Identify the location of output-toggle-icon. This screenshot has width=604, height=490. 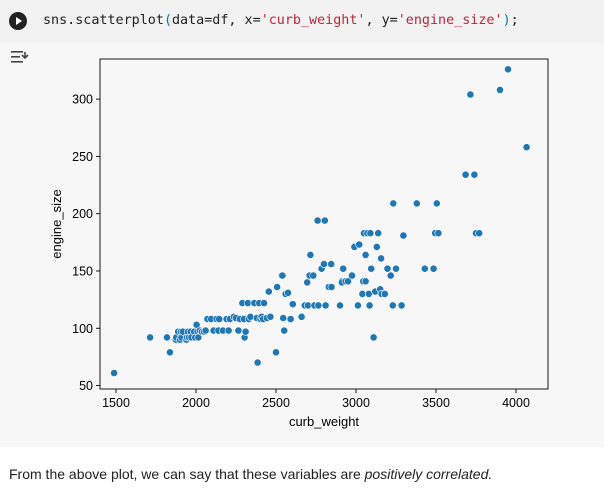
(19, 58).